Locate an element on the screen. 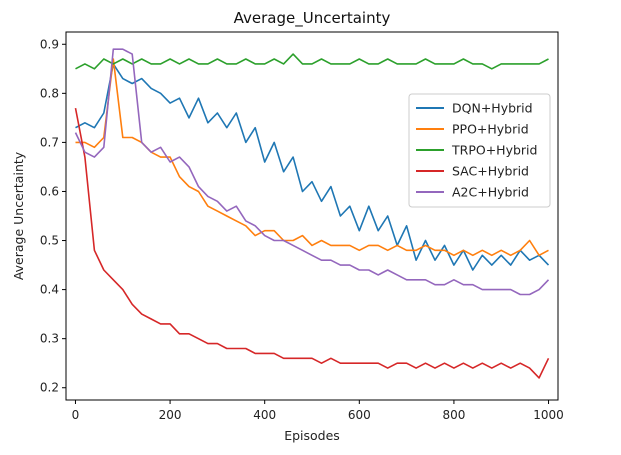  legend-label: SAC+Hybrid is located at coordinates (490, 171).